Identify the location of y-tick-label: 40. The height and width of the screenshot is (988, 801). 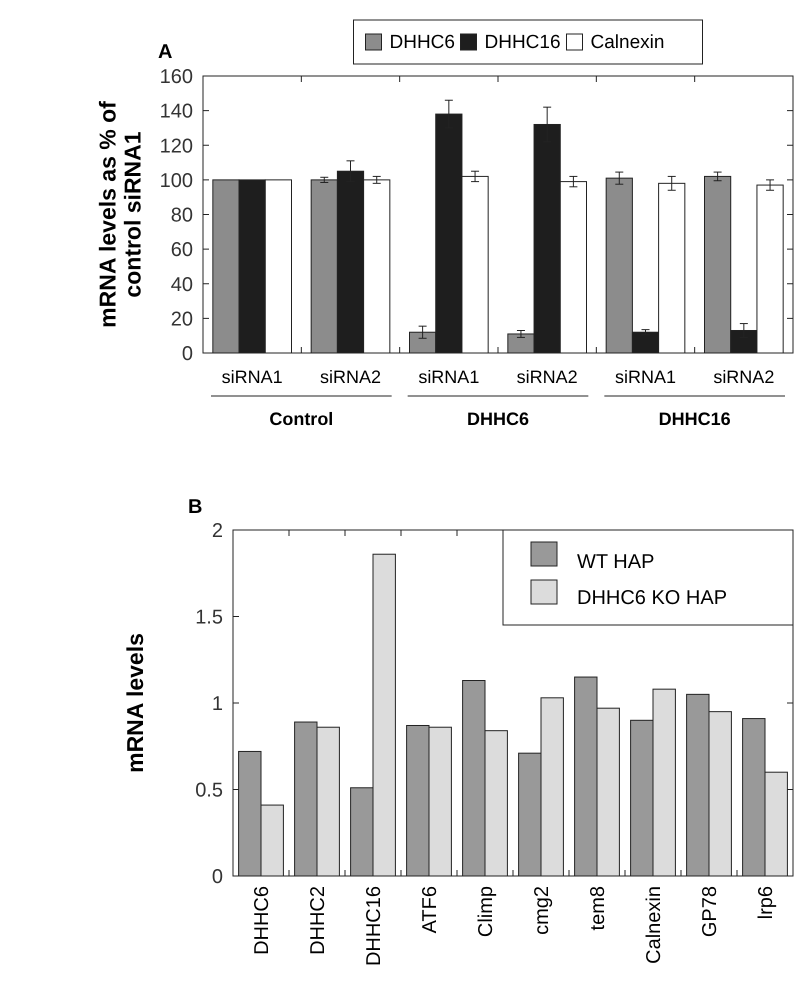
(181, 285).